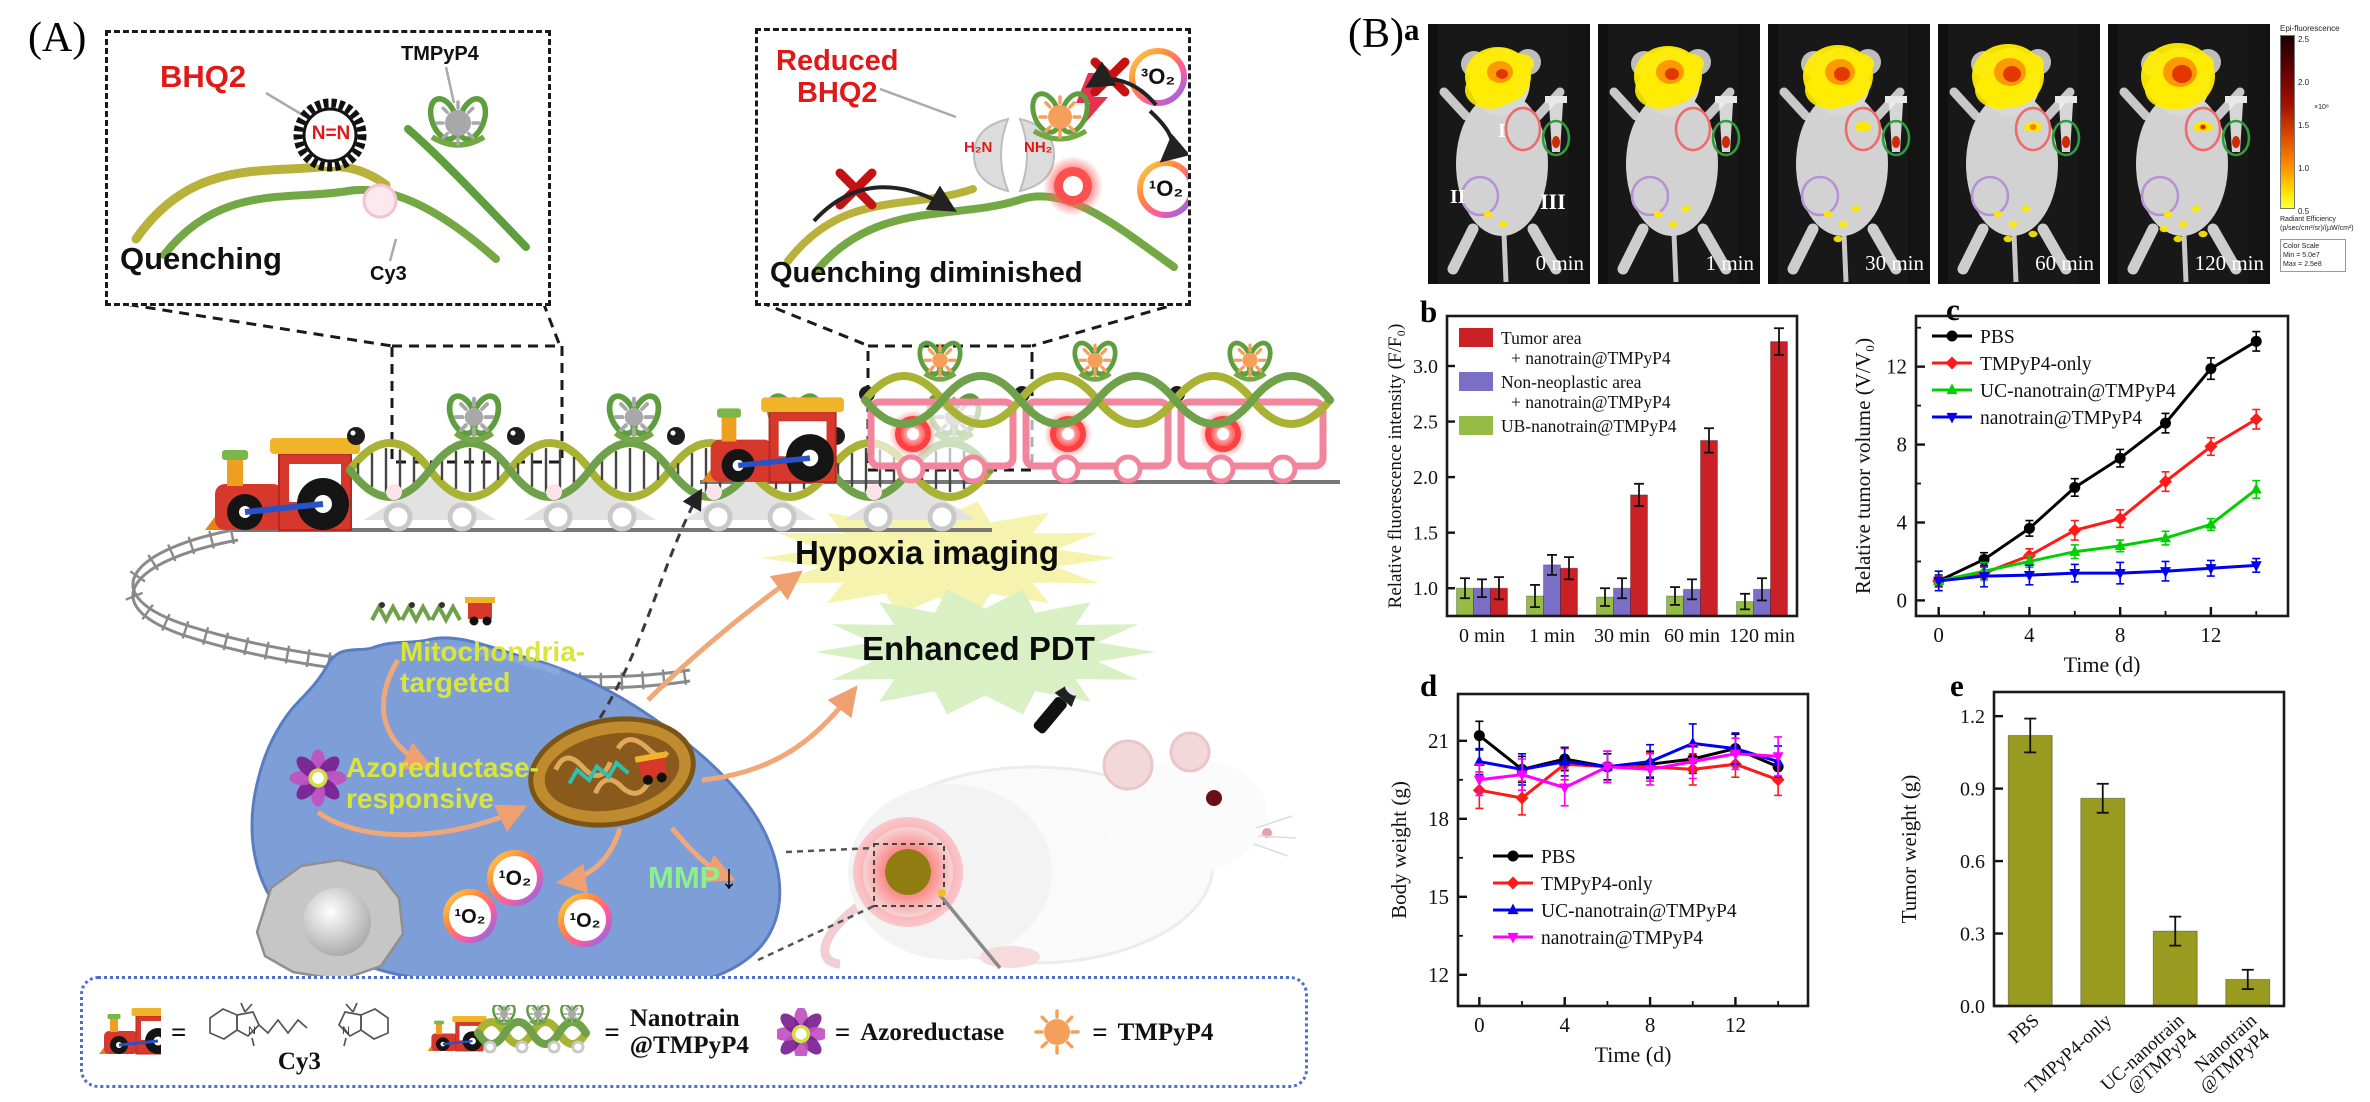  What do you see at coordinates (986, 160) in the screenshot?
I see `quenching-diminished-box-art: ³O₂ ¹O₂` at bounding box center [986, 160].